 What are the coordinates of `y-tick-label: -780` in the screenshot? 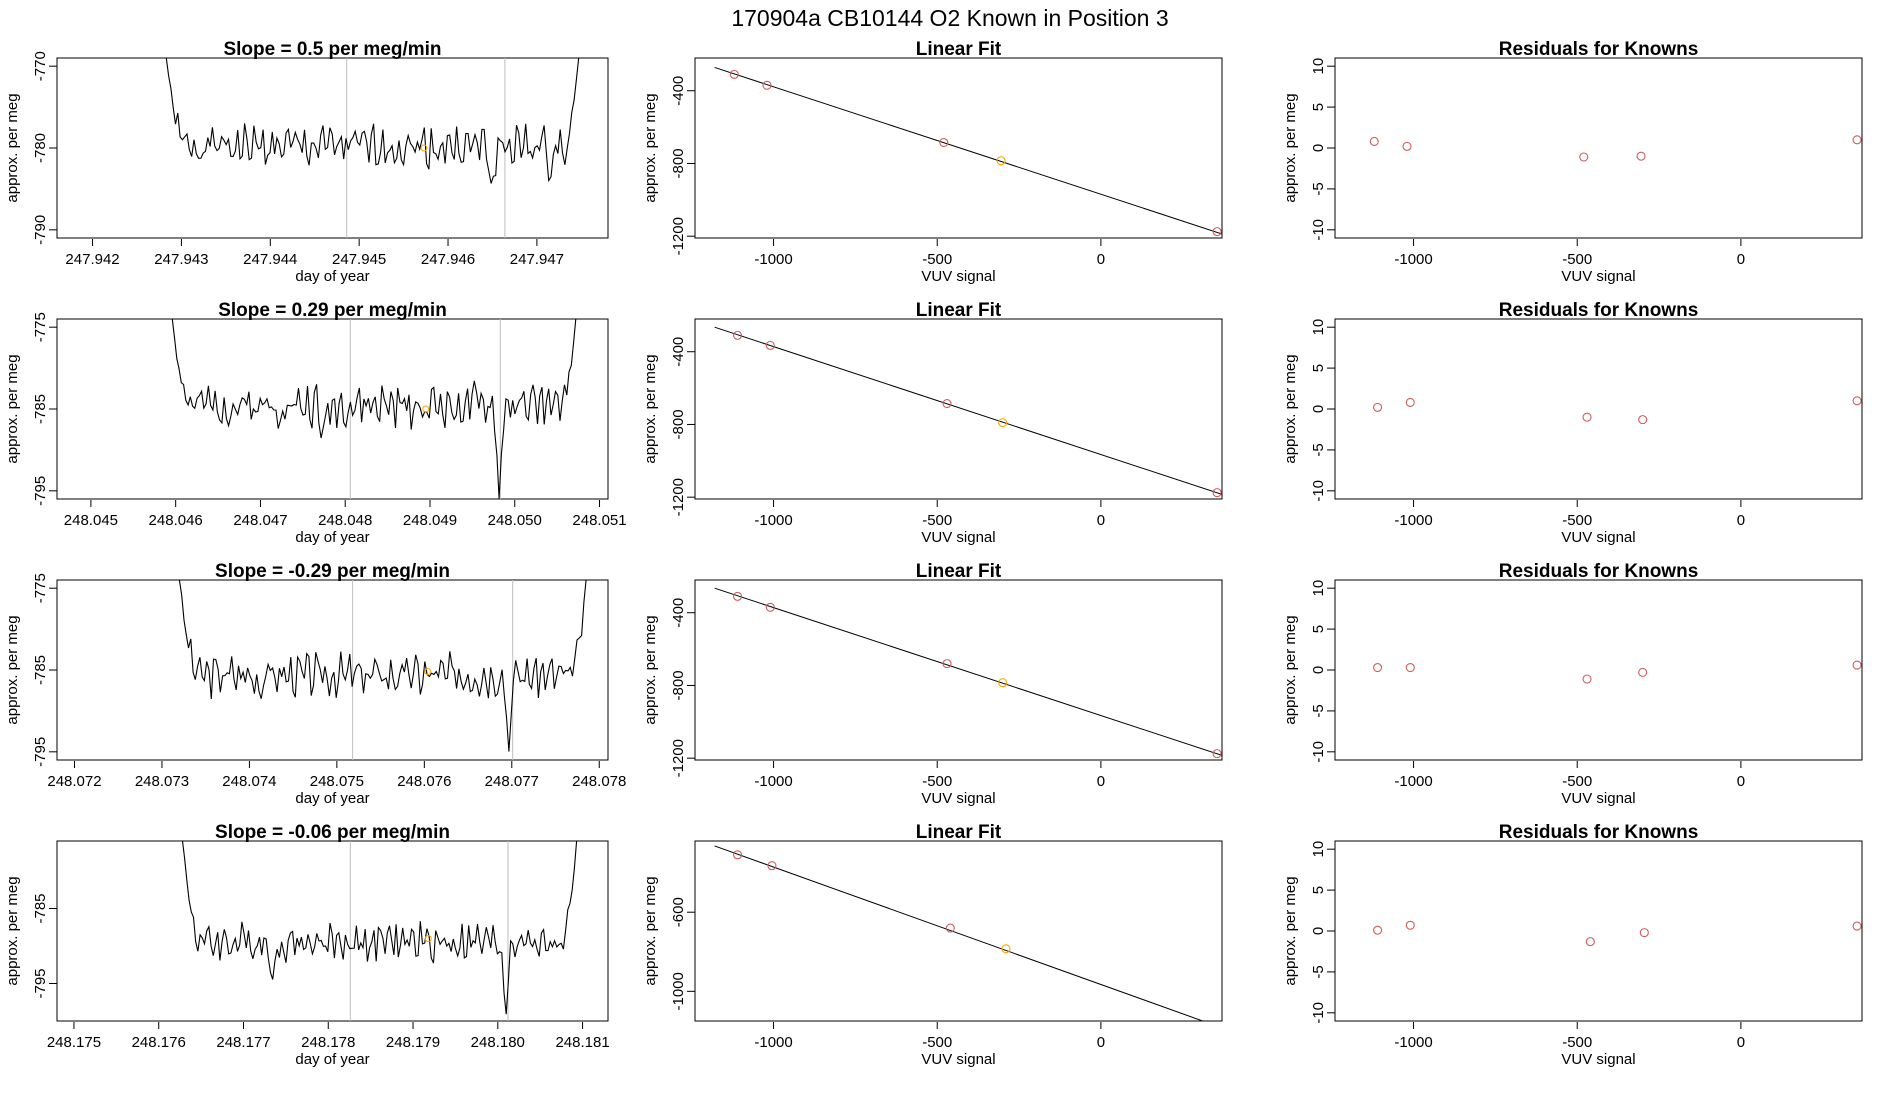 It's located at (40, 148).